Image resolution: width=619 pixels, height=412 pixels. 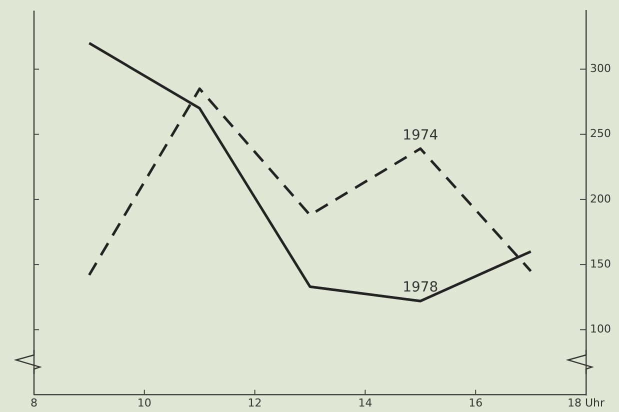 I want to click on y-tick-label: 300, so click(x=601, y=69).